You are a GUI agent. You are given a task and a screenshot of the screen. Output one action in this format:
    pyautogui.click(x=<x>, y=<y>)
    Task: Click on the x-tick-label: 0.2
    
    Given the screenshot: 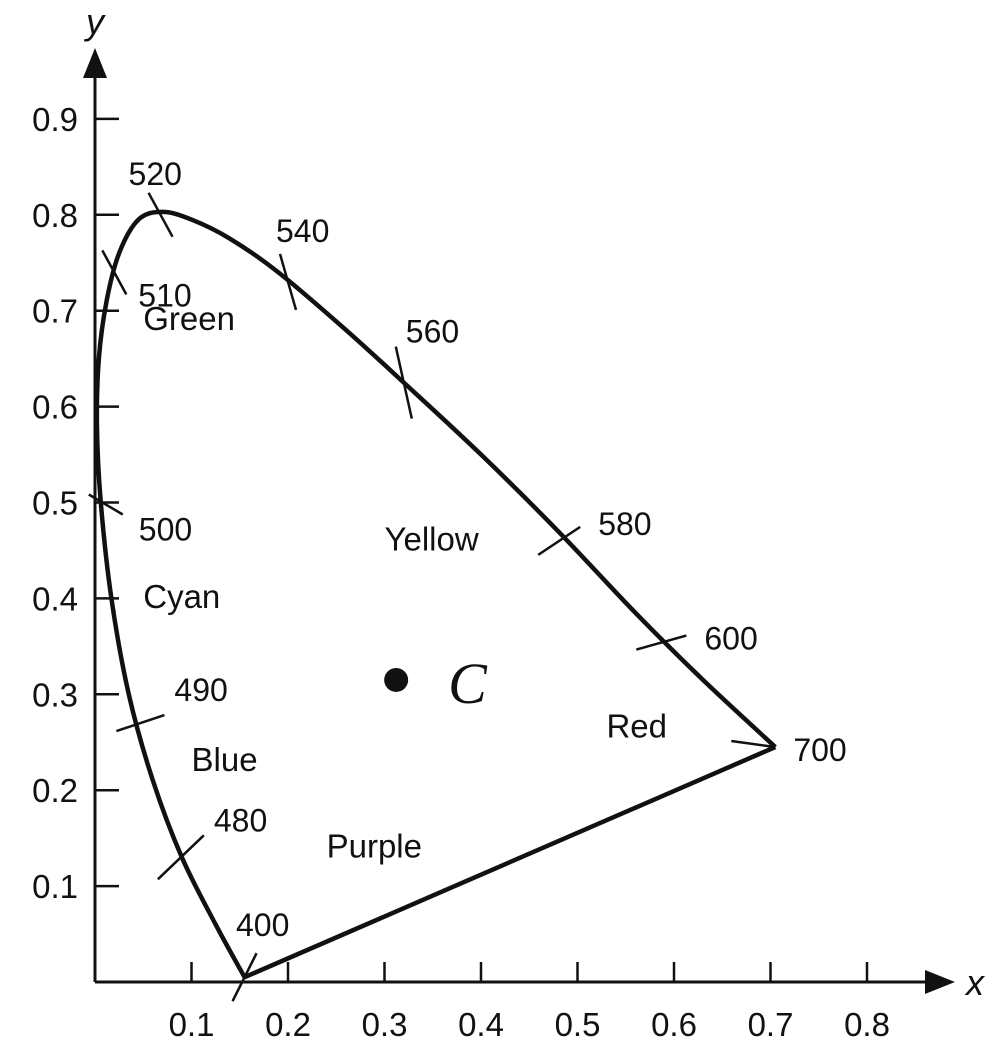 What is the action you would take?
    pyautogui.click(x=288, y=1023)
    